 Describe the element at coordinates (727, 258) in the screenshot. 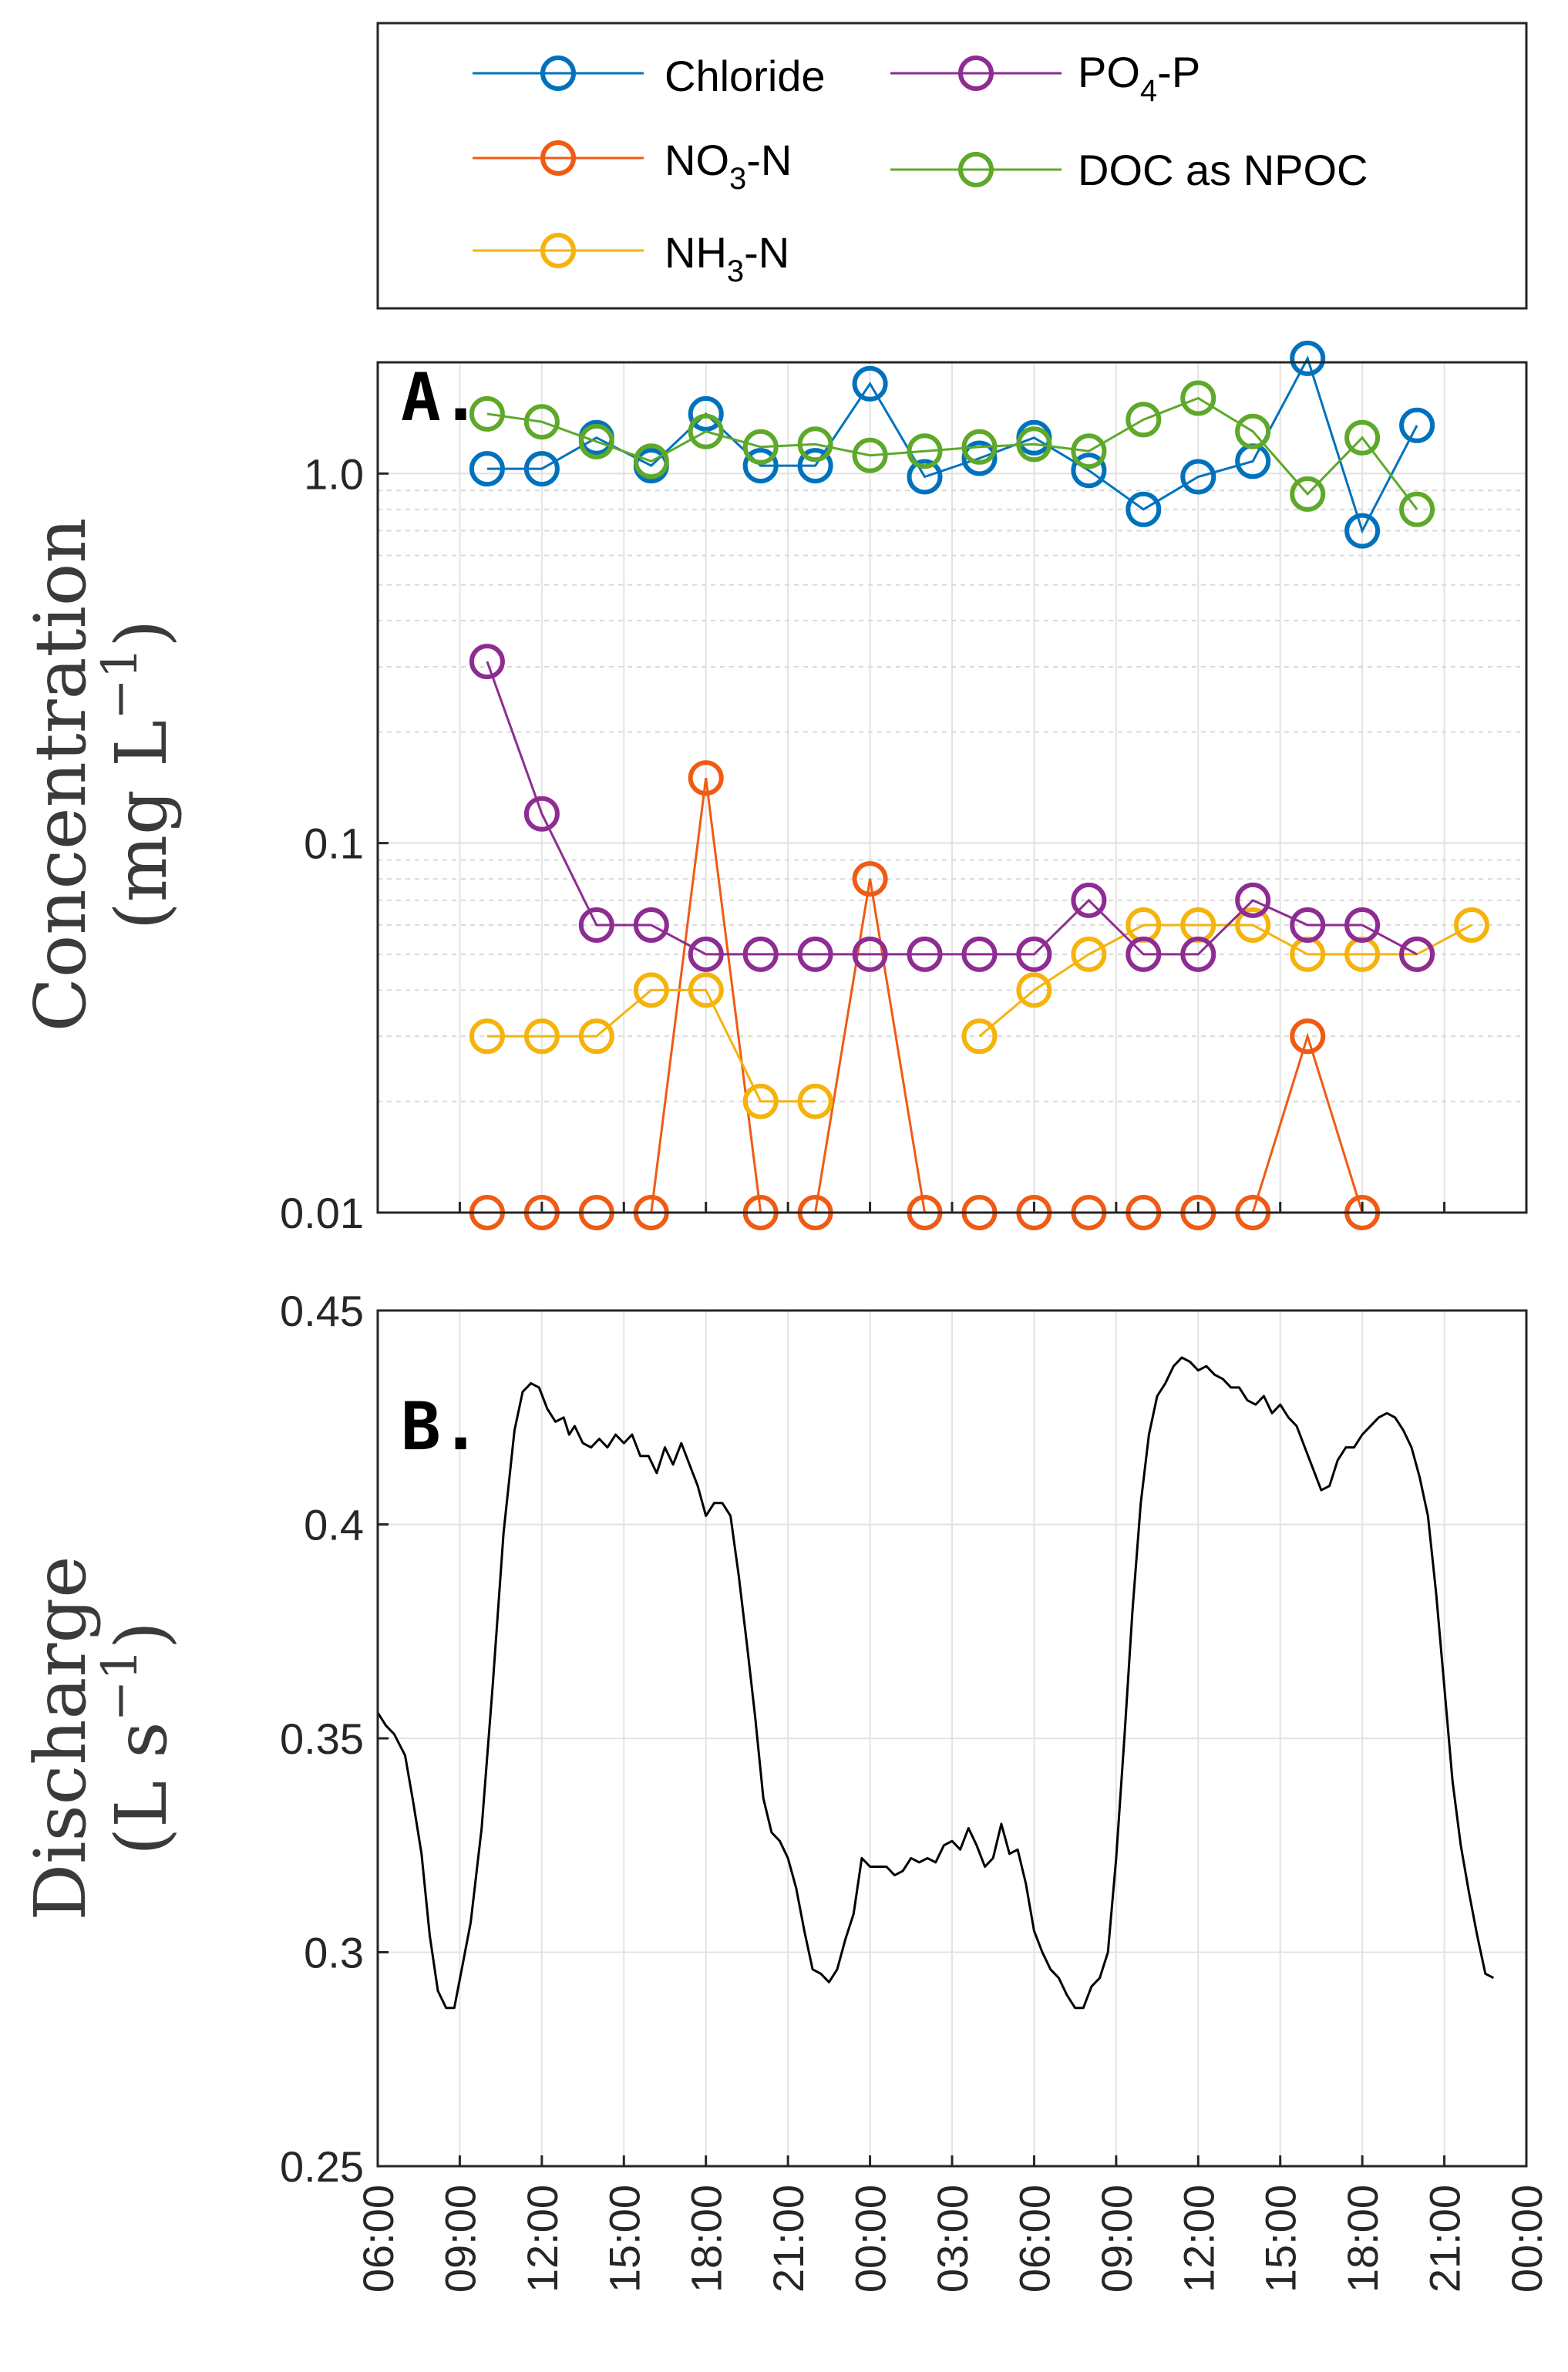

I see `legend-label-nh3: NH3-N` at that location.